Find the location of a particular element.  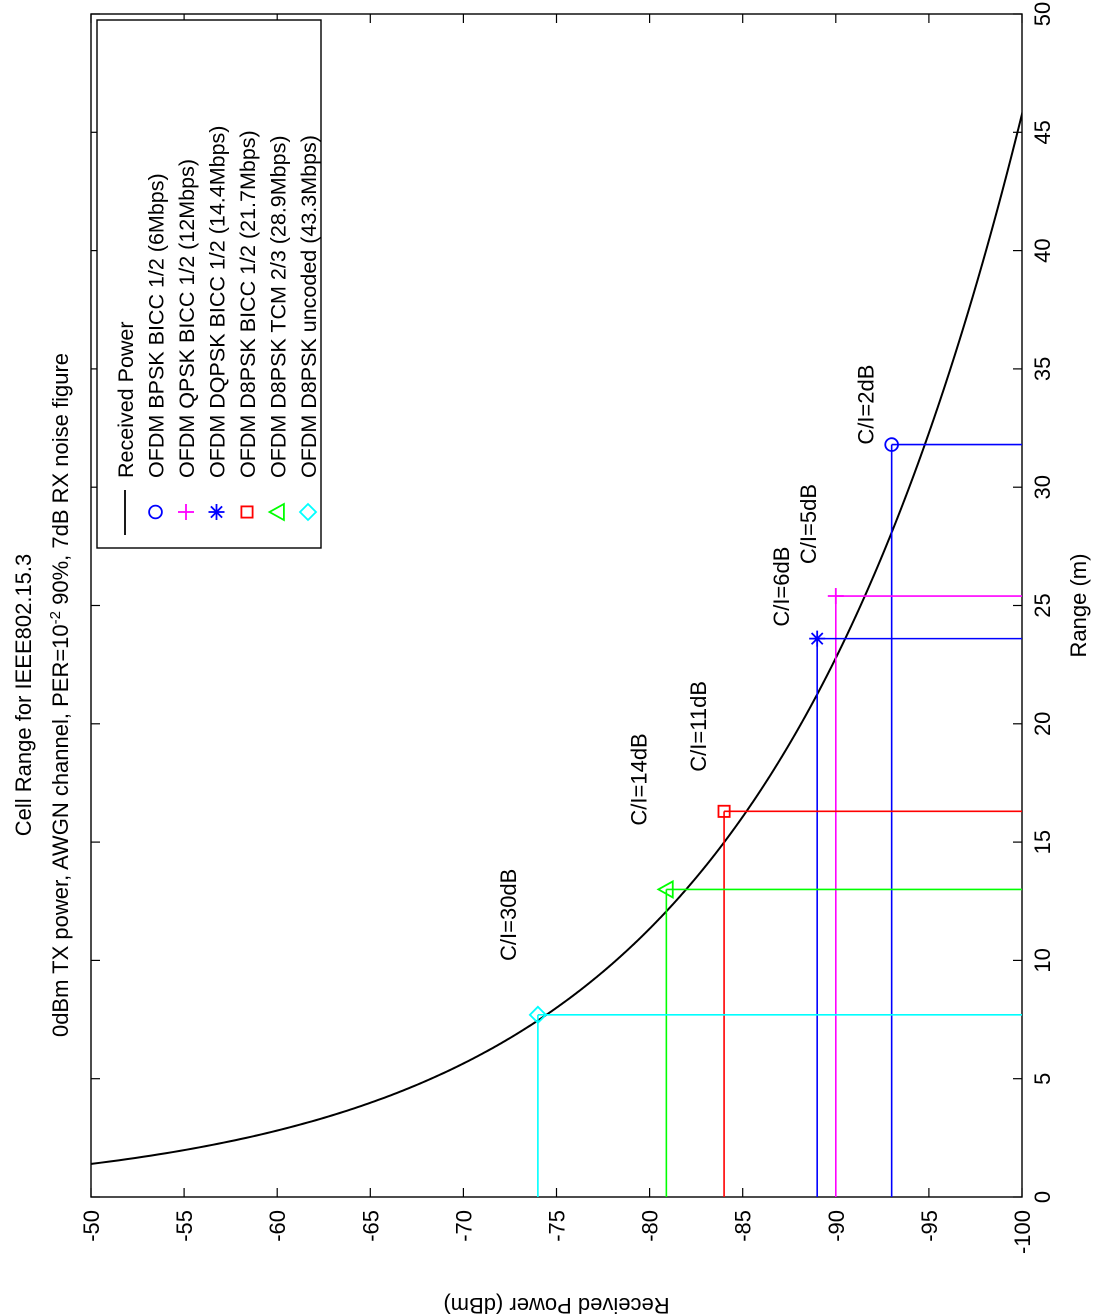

legend-label: OFDM DQPSK BICC 1/2 (14.4Mbps) is located at coordinates (218, 302).